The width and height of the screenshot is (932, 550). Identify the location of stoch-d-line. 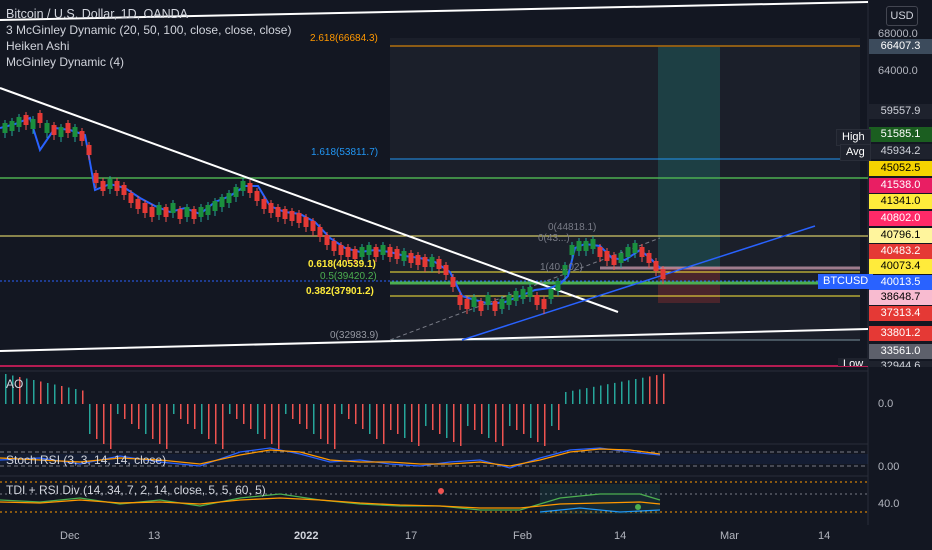
(330, 457).